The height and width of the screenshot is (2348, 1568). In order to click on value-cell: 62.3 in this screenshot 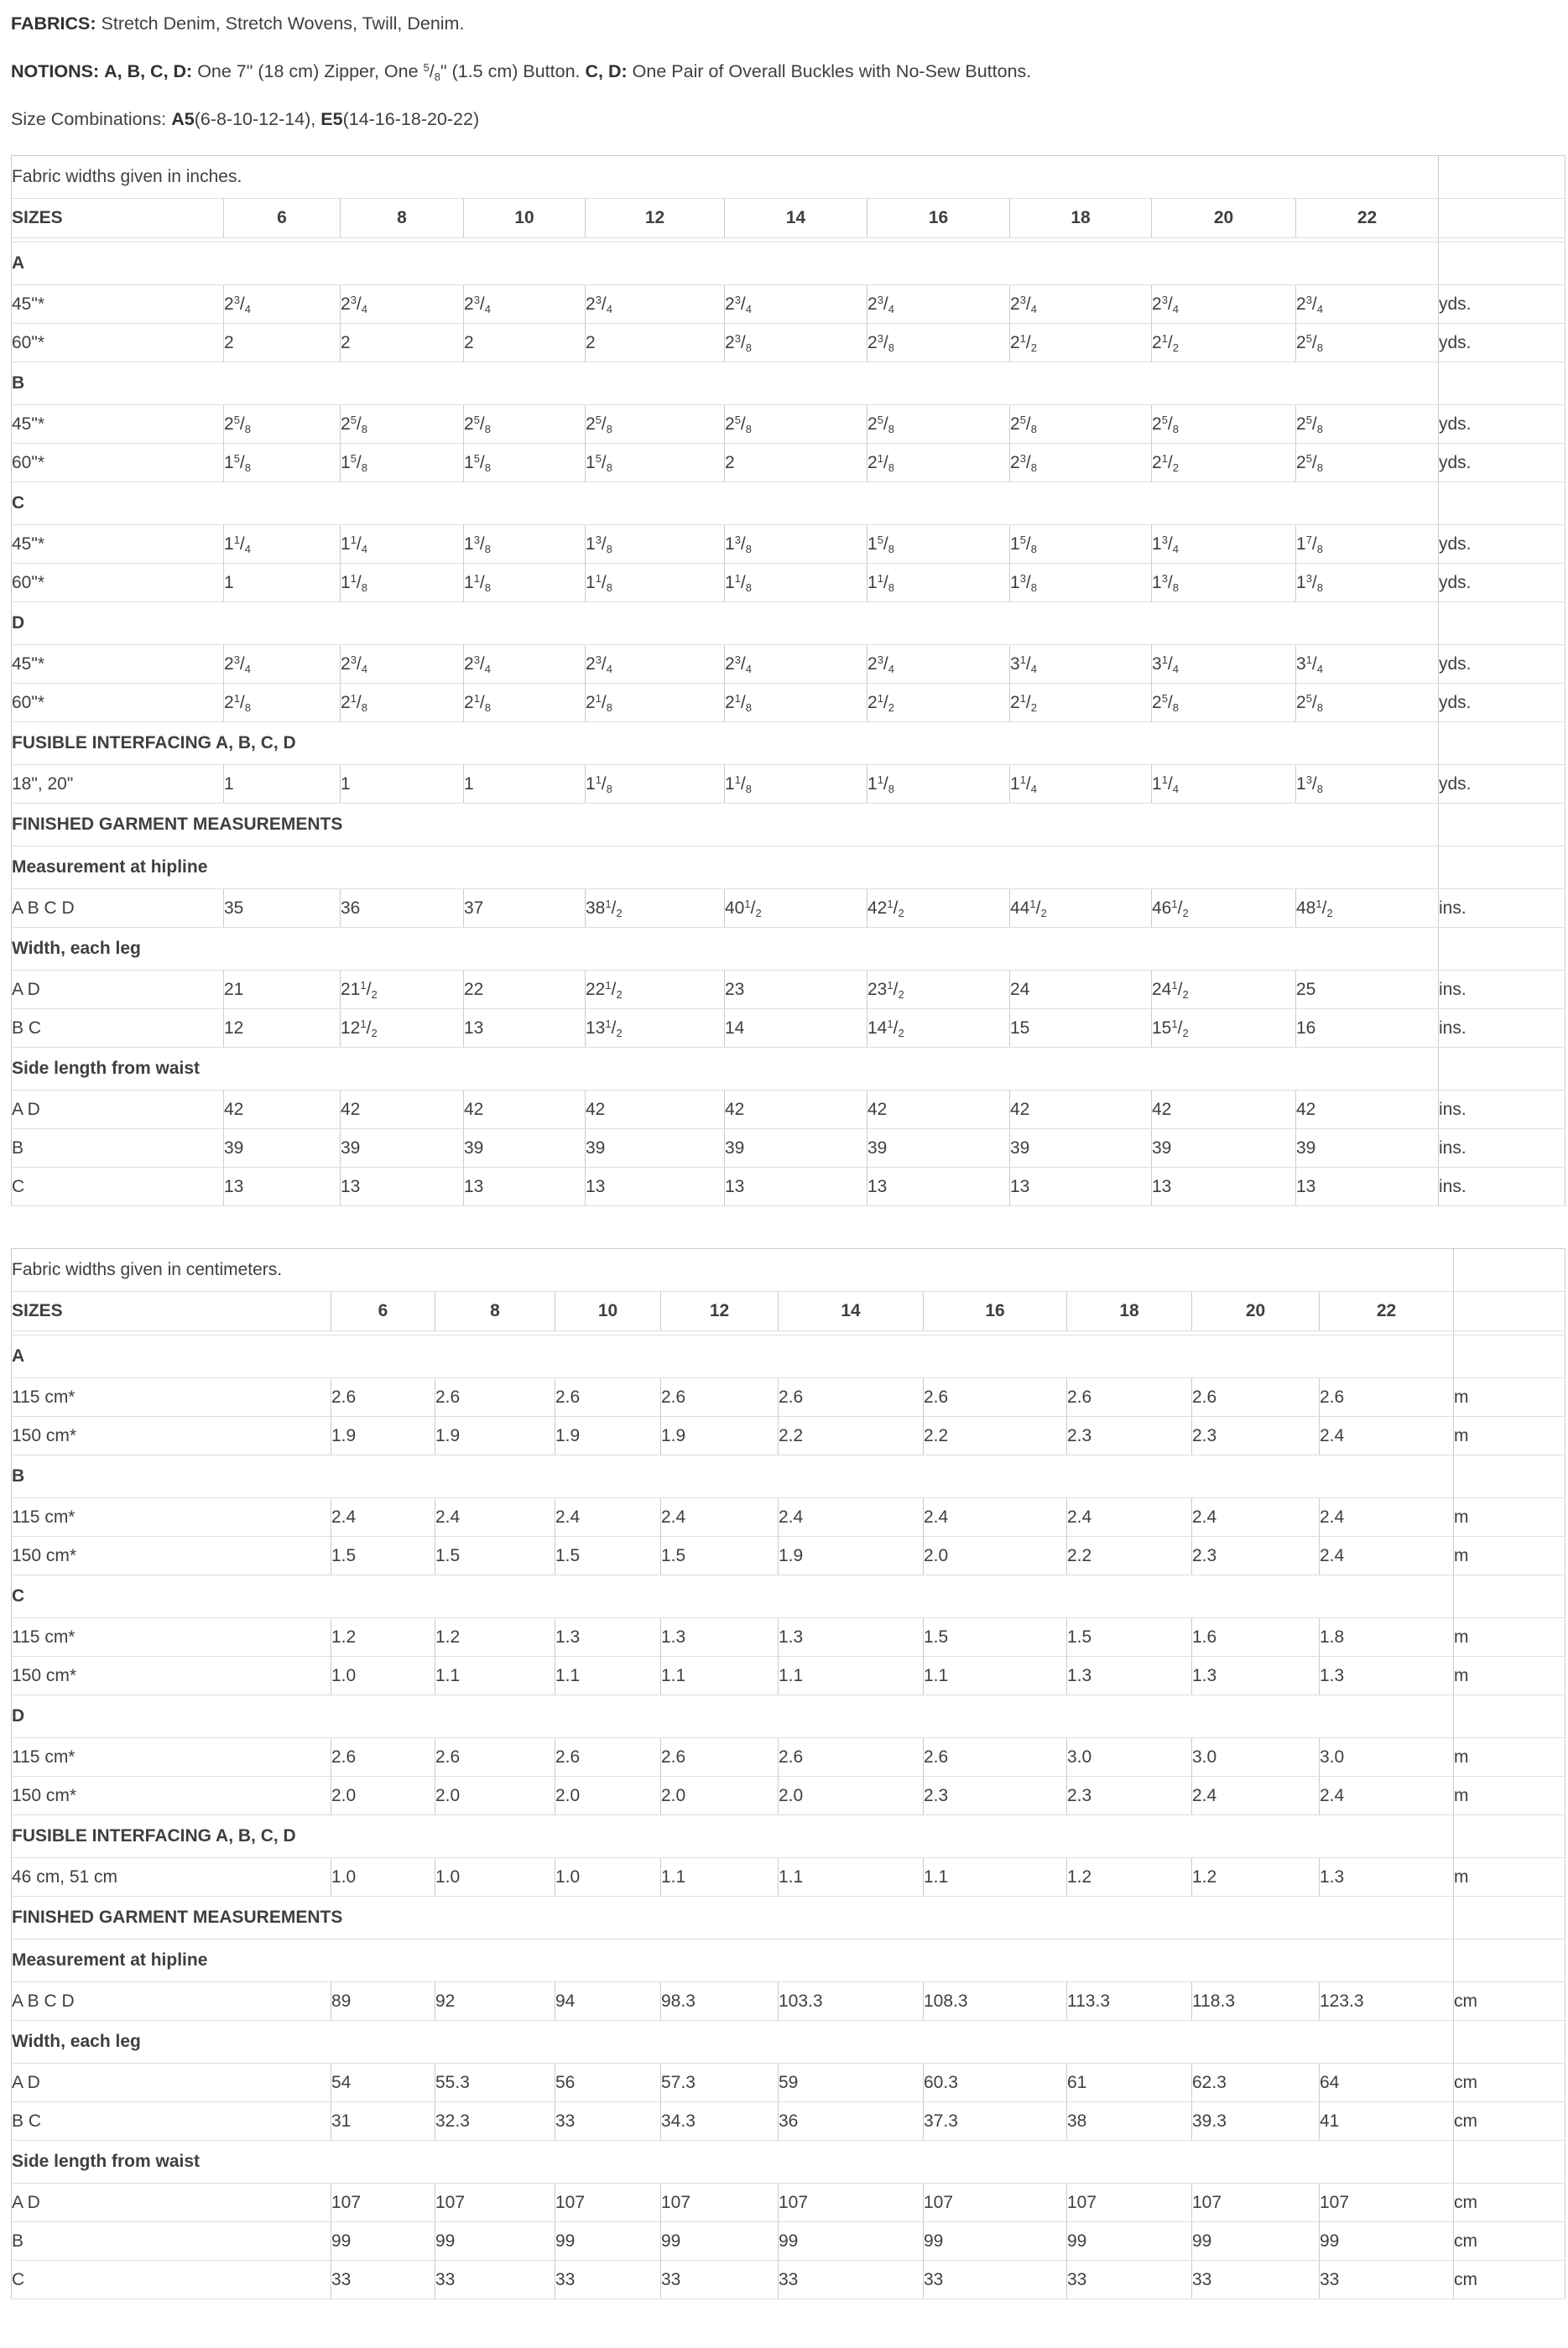, I will do `click(1256, 2082)`.